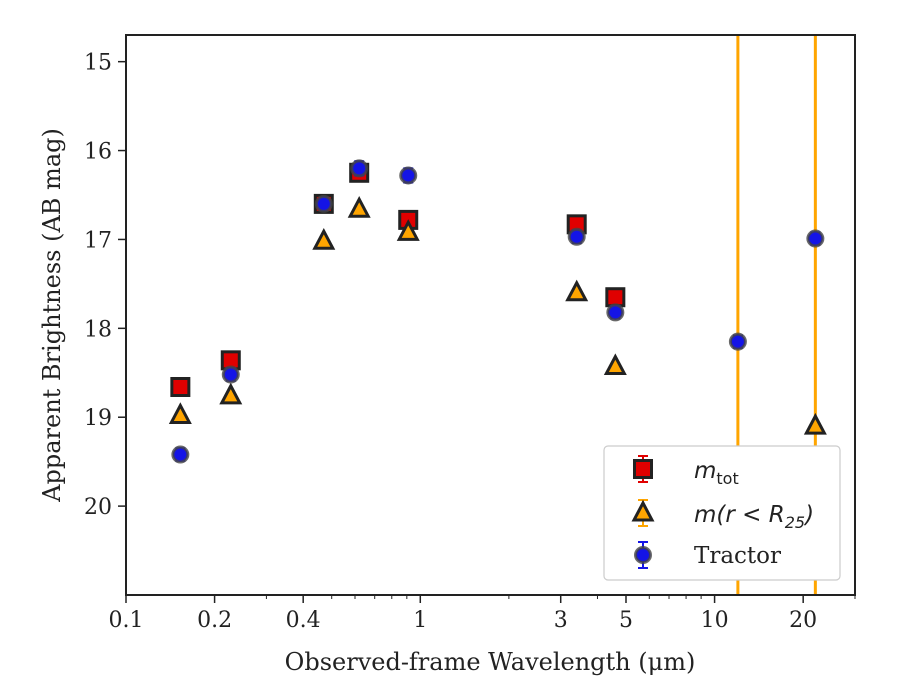 Image resolution: width=900 pixels, height=700 pixels. I want to click on legend: mtot m(r < R25) Tractor, so click(722, 513).